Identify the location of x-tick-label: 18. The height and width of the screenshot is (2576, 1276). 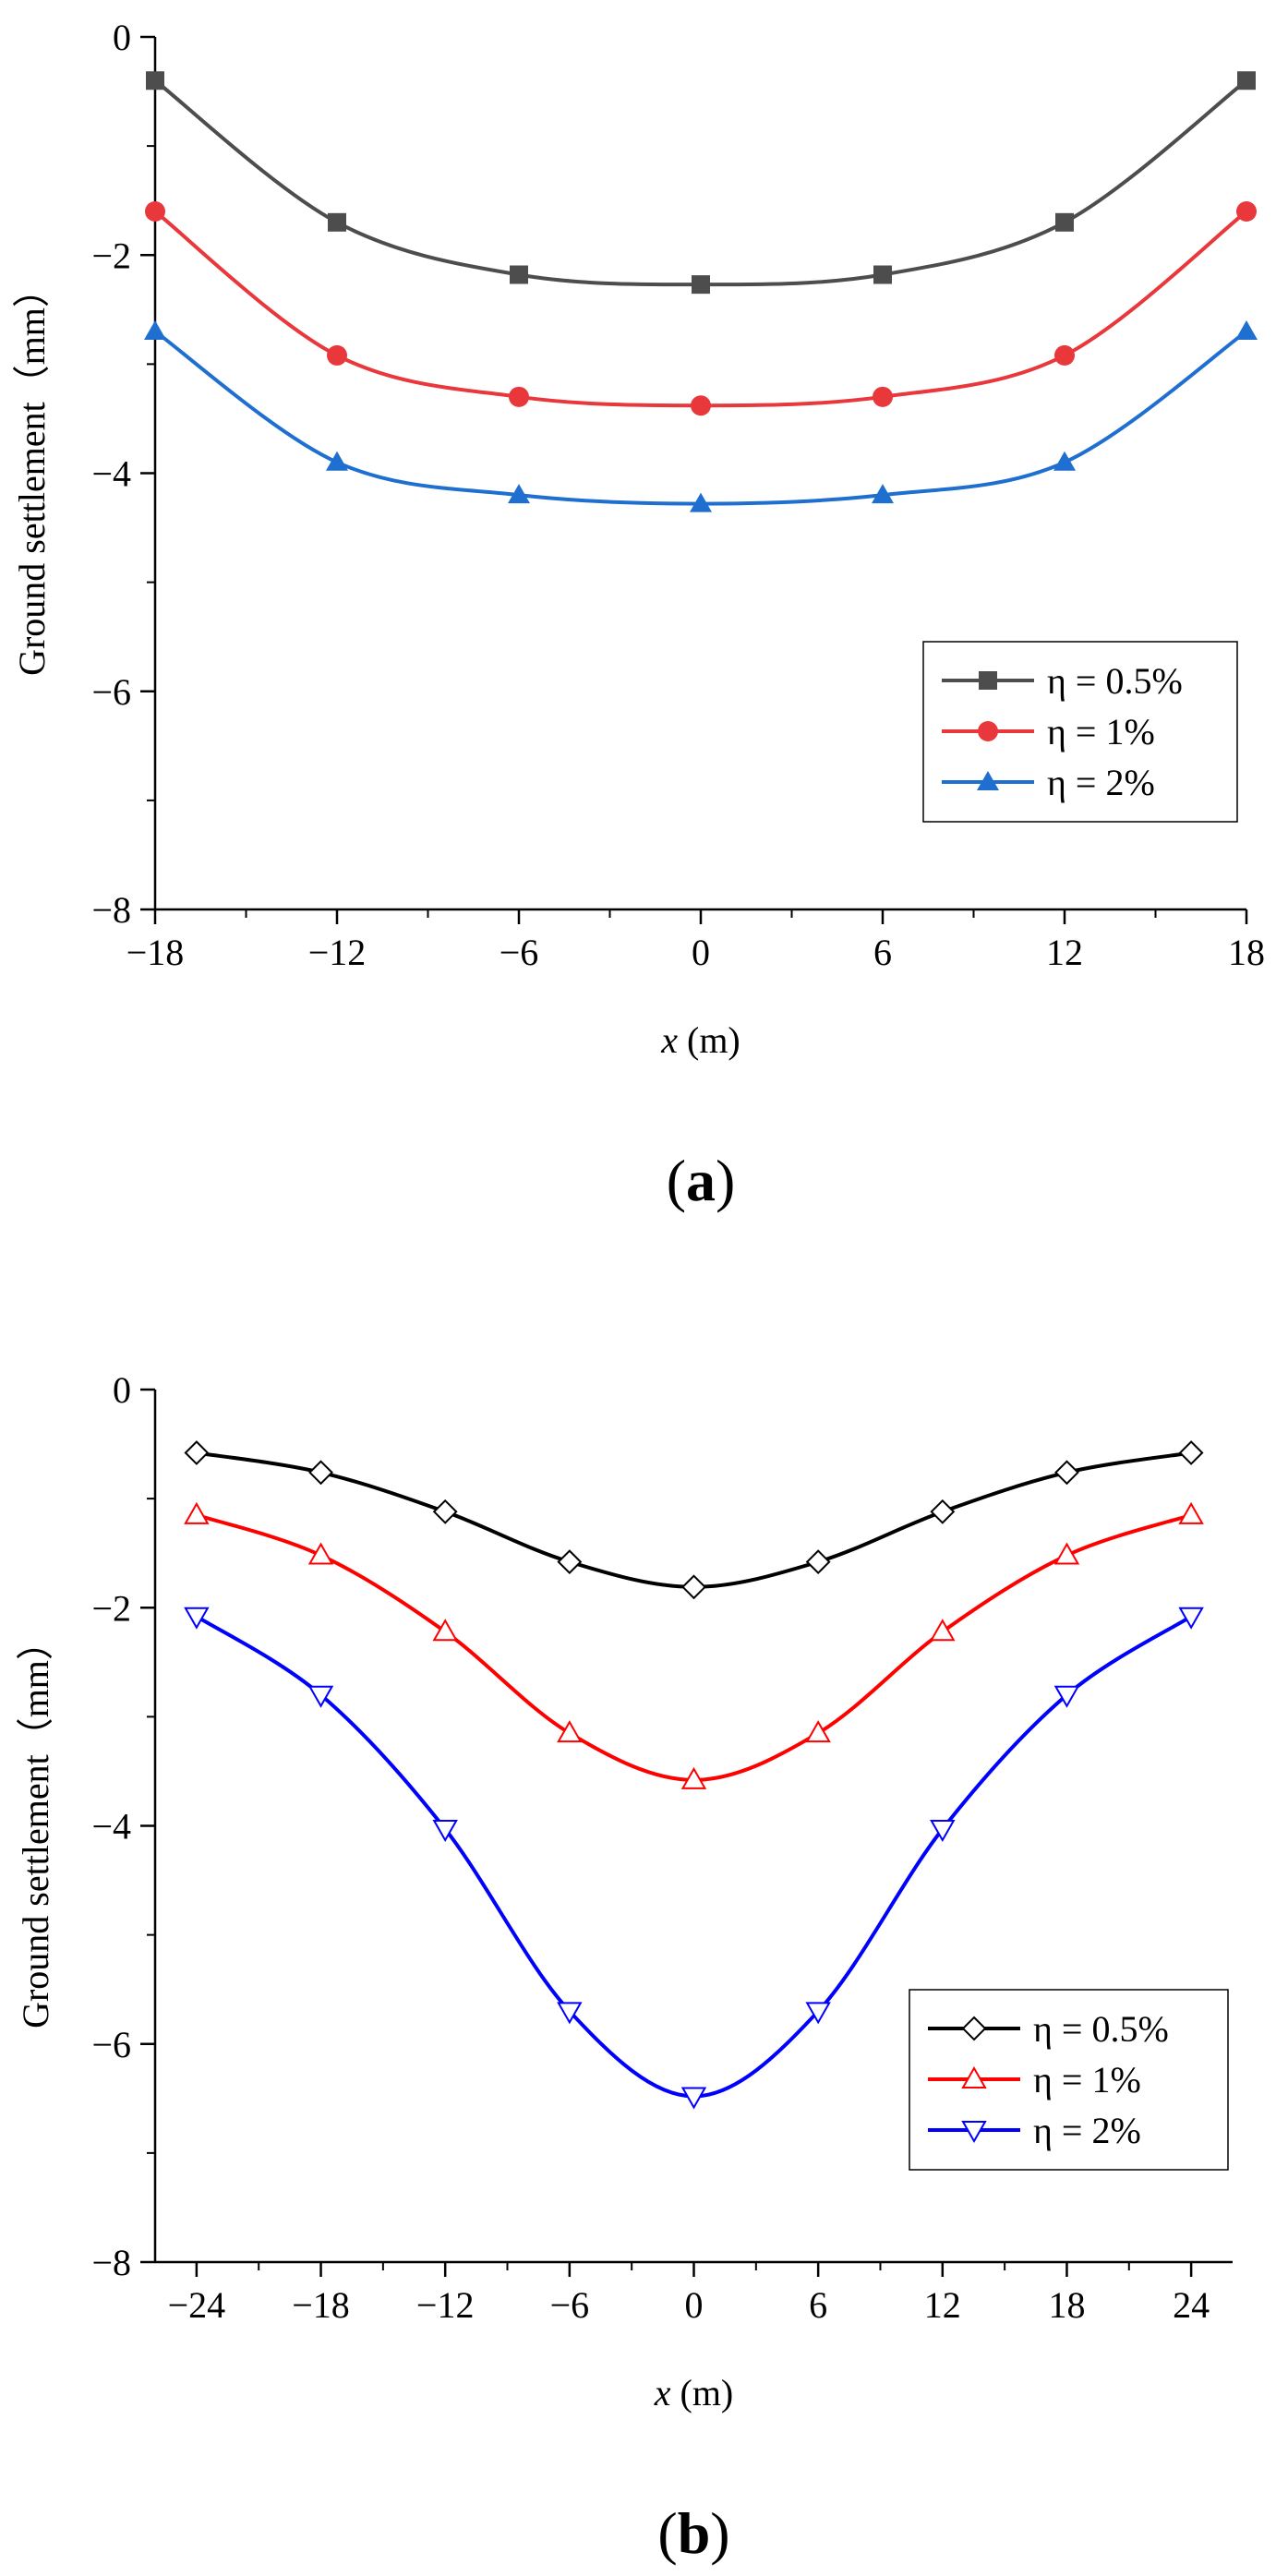
(1246, 952).